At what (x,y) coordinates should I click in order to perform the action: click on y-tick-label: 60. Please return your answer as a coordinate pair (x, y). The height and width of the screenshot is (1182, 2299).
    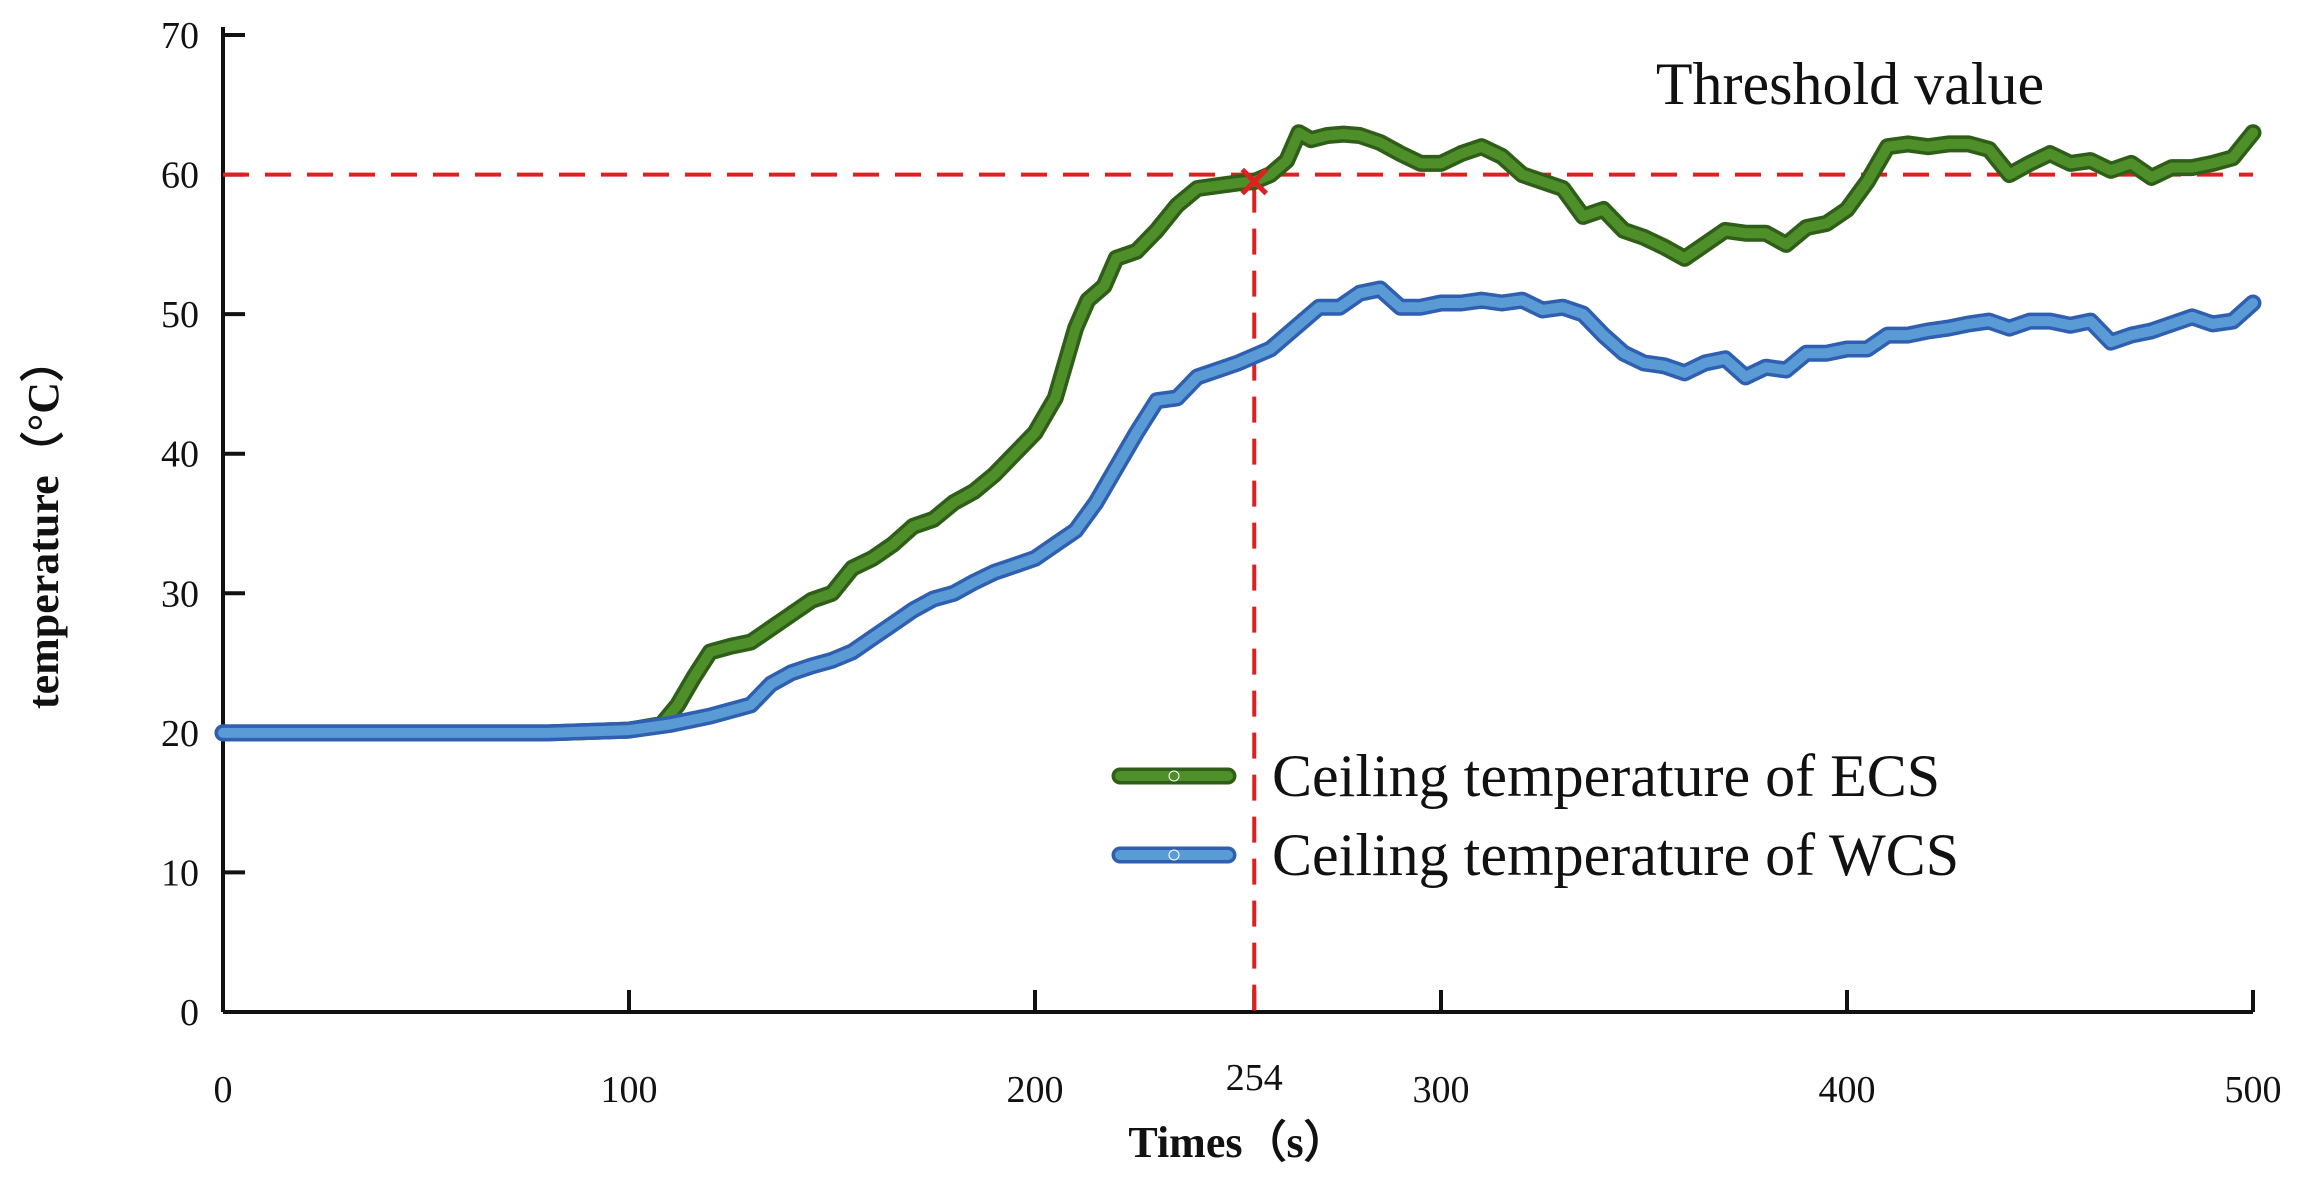
    Looking at the image, I should click on (180, 176).